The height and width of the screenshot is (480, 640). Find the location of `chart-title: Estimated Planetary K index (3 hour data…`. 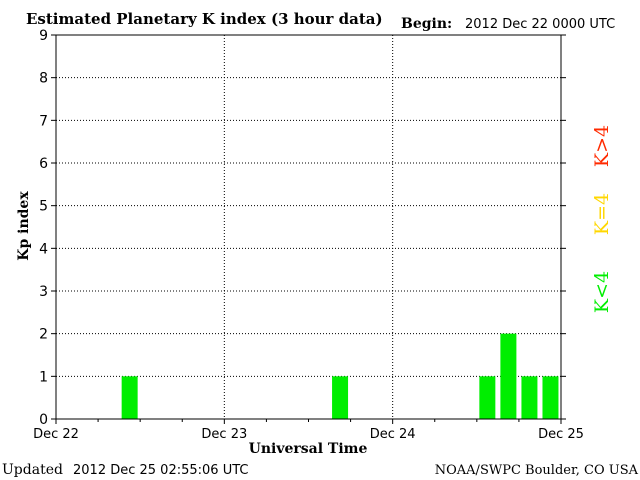

chart-title: Estimated Planetary K index (3 hour data… is located at coordinates (204, 19).